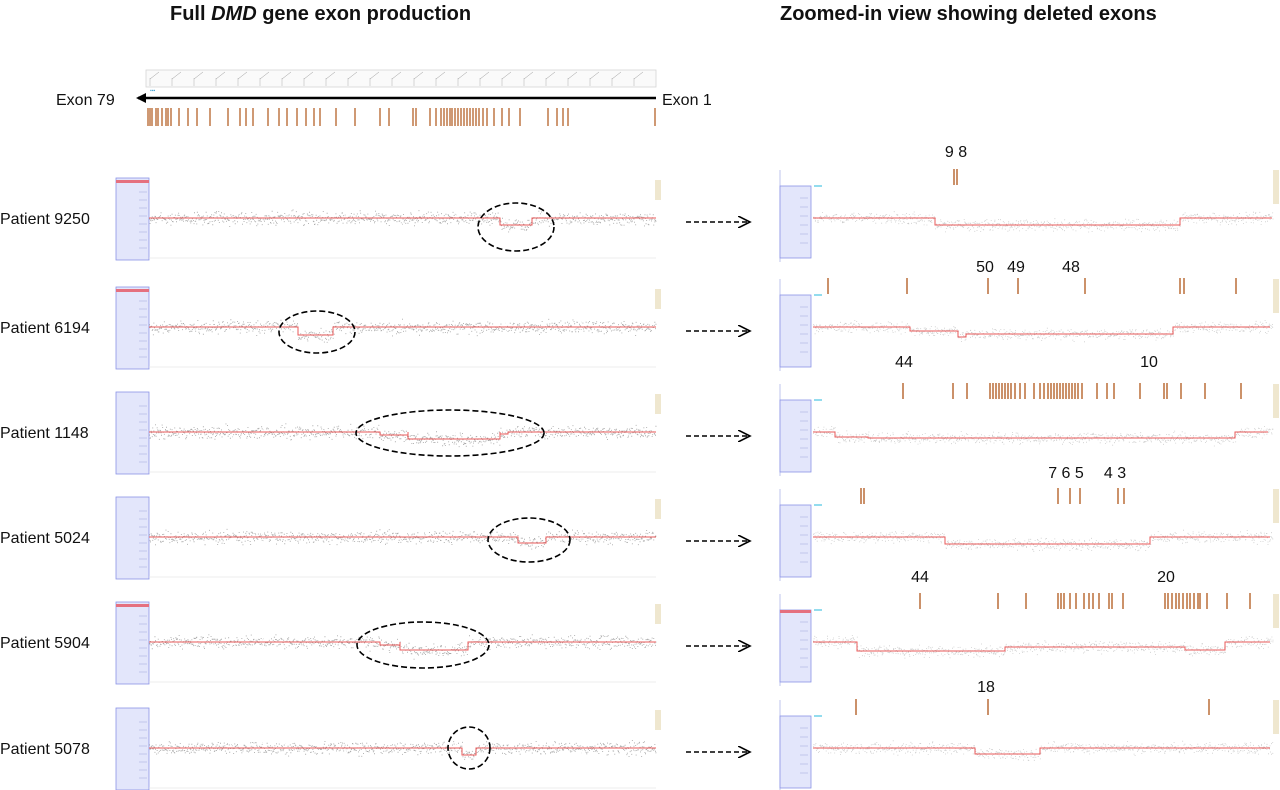 Image resolution: width=1280 pixels, height=790 pixels. I want to click on patient-row: Patient 9250 9 8, so click(639, 203).